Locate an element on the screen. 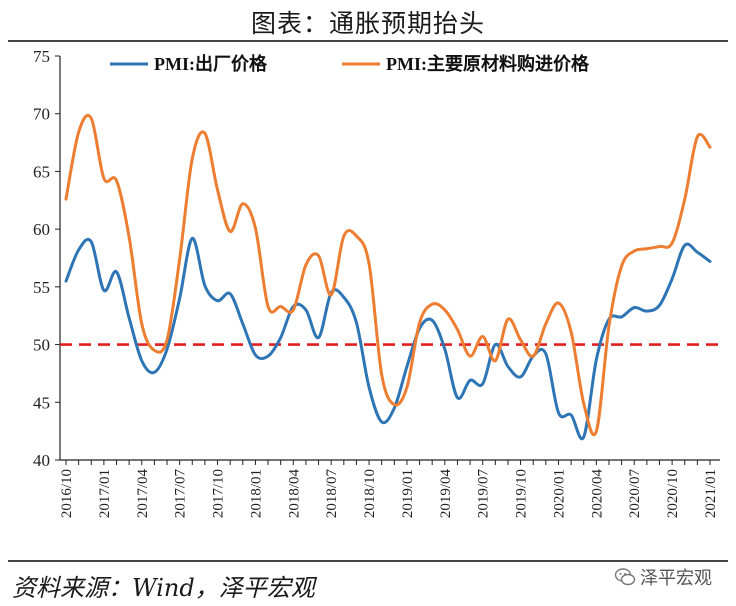  source-note: 资料来源：Wind，泽平宏观 is located at coordinates (163, 588).